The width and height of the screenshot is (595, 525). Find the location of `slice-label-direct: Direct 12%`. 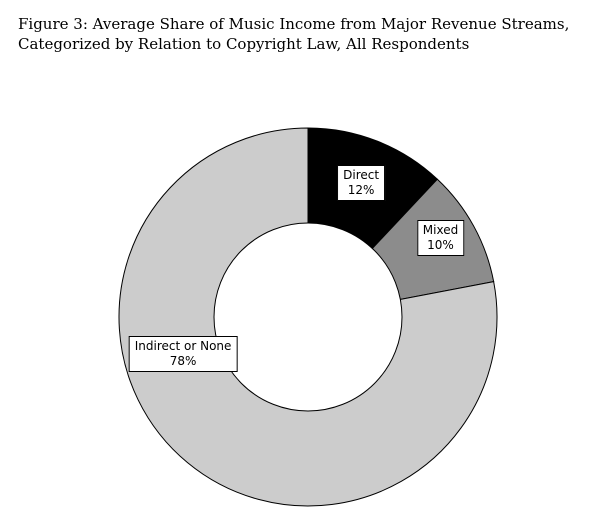

slice-label-direct: Direct 12% is located at coordinates (361, 182).